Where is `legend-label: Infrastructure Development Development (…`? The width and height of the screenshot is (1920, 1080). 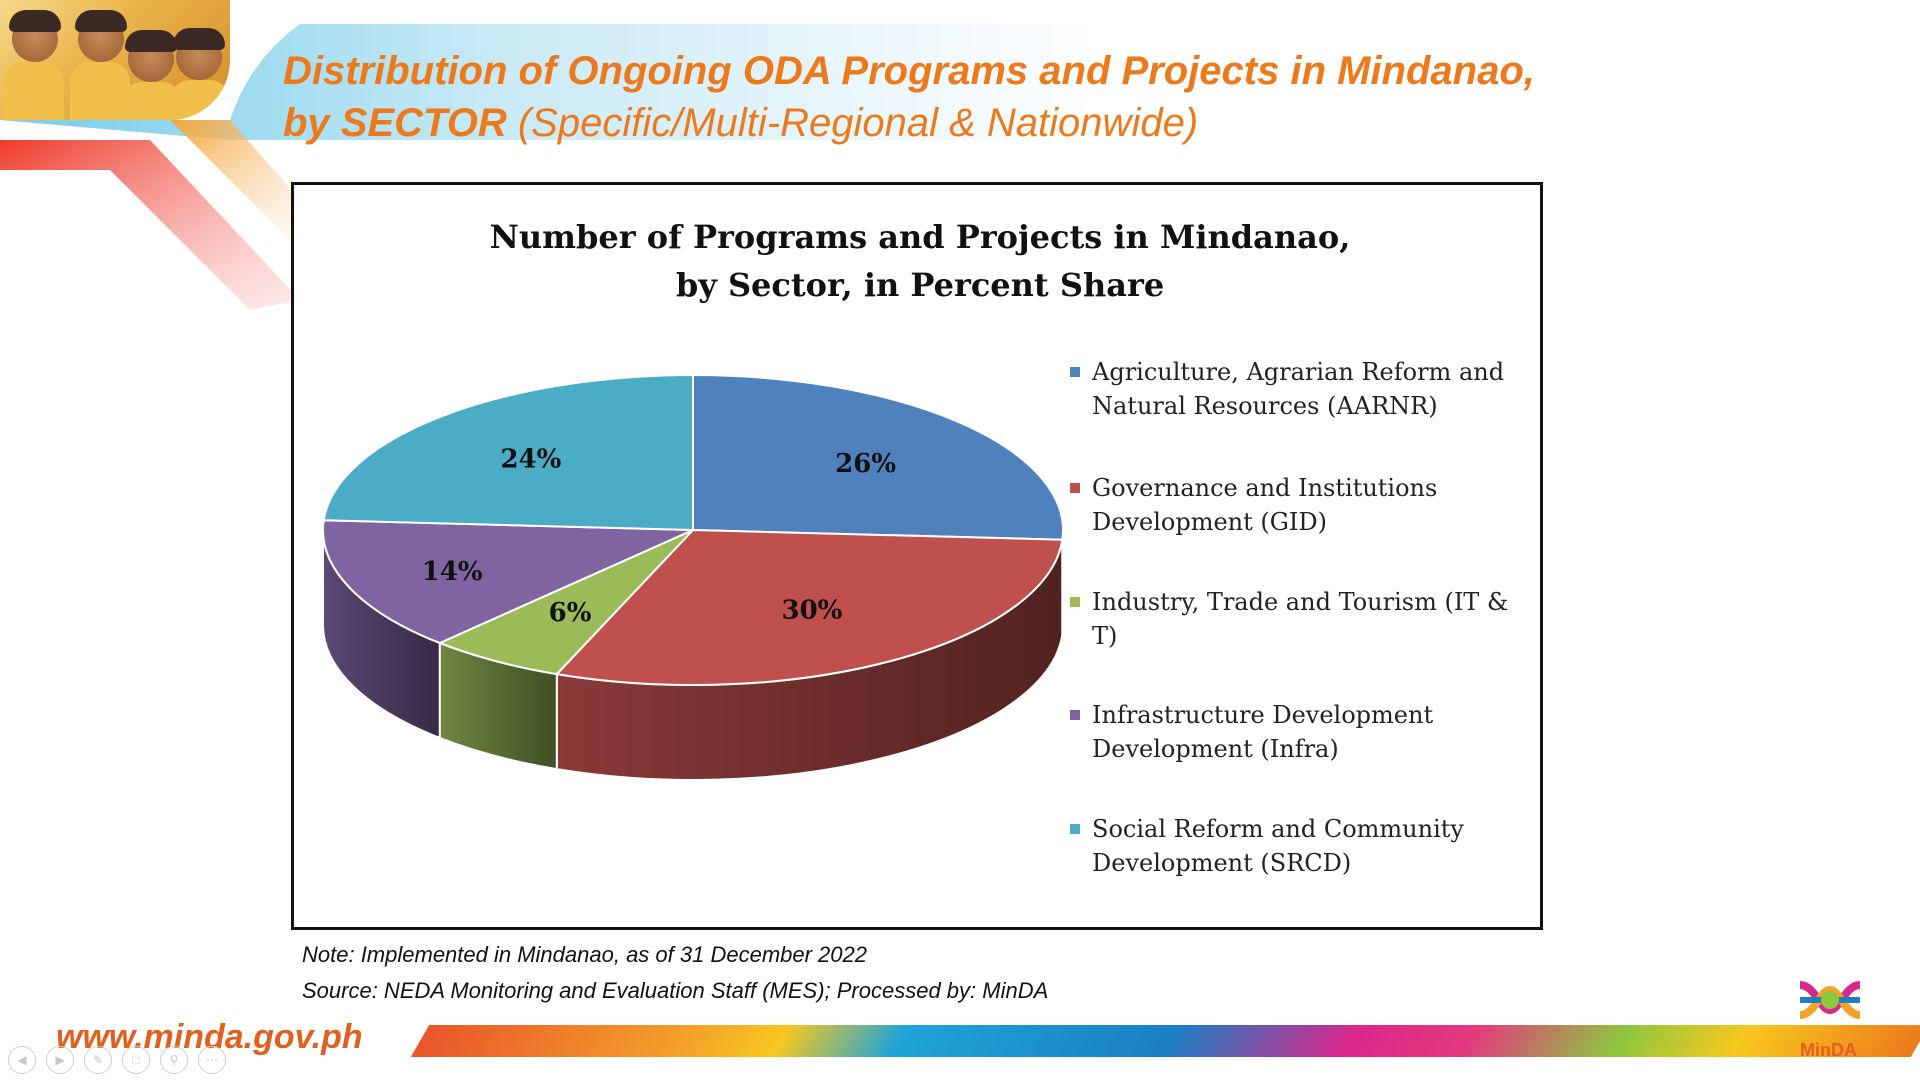 legend-label: Infrastructure Development Development (… is located at coordinates (1263, 732).